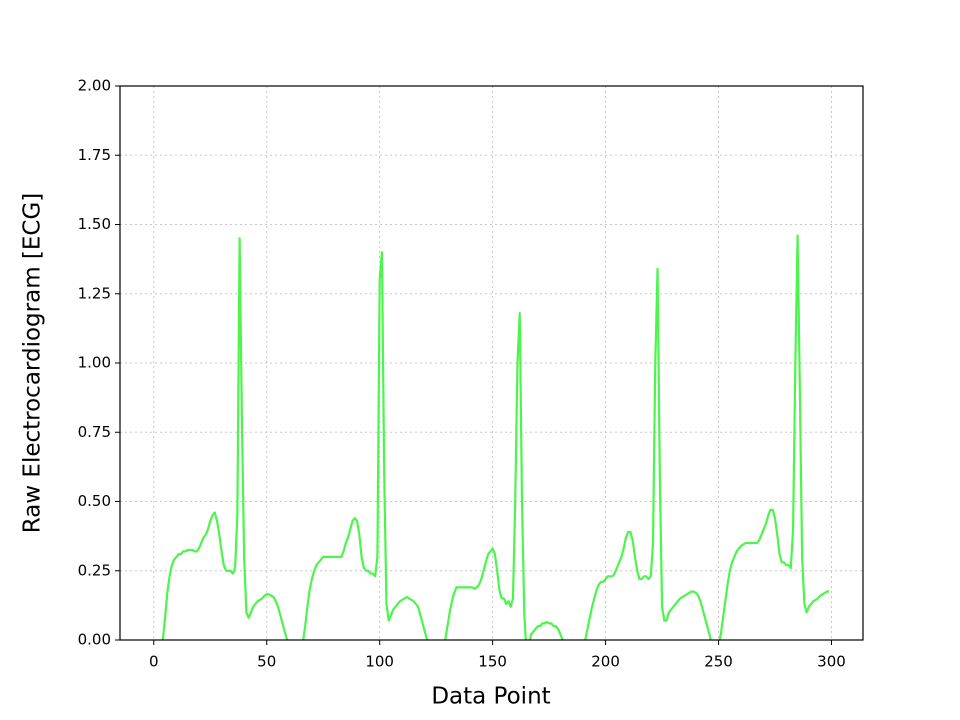 This screenshot has height=720, width=960. I want to click on y-tick-label: 1.50, so click(94, 224).